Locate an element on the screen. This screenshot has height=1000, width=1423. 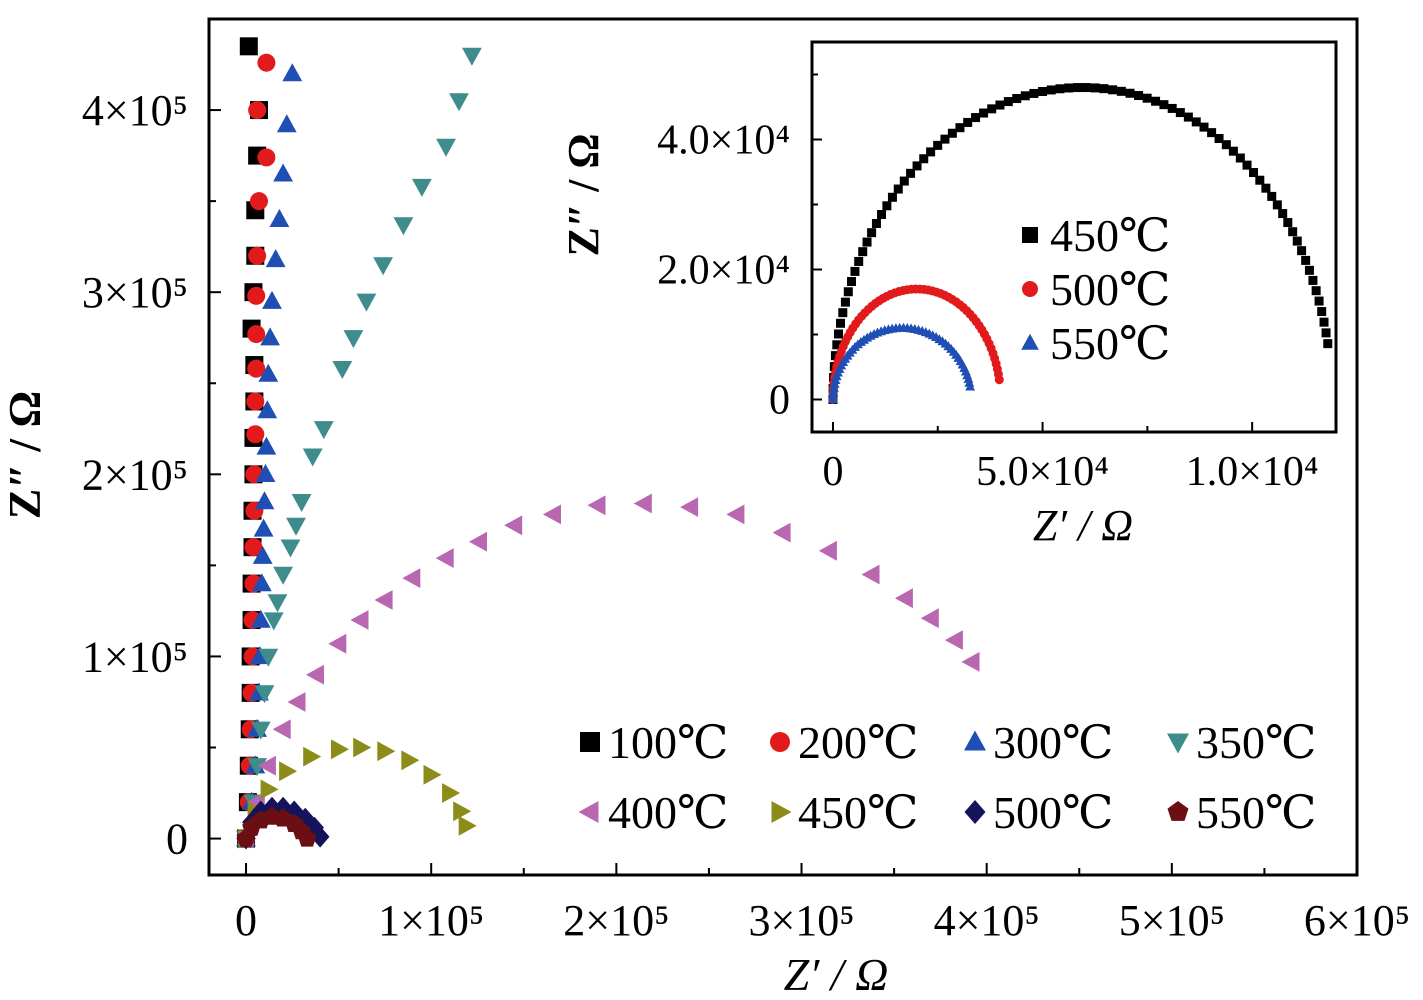
main-y-tick-label: 0 is located at coordinates (177, 839).